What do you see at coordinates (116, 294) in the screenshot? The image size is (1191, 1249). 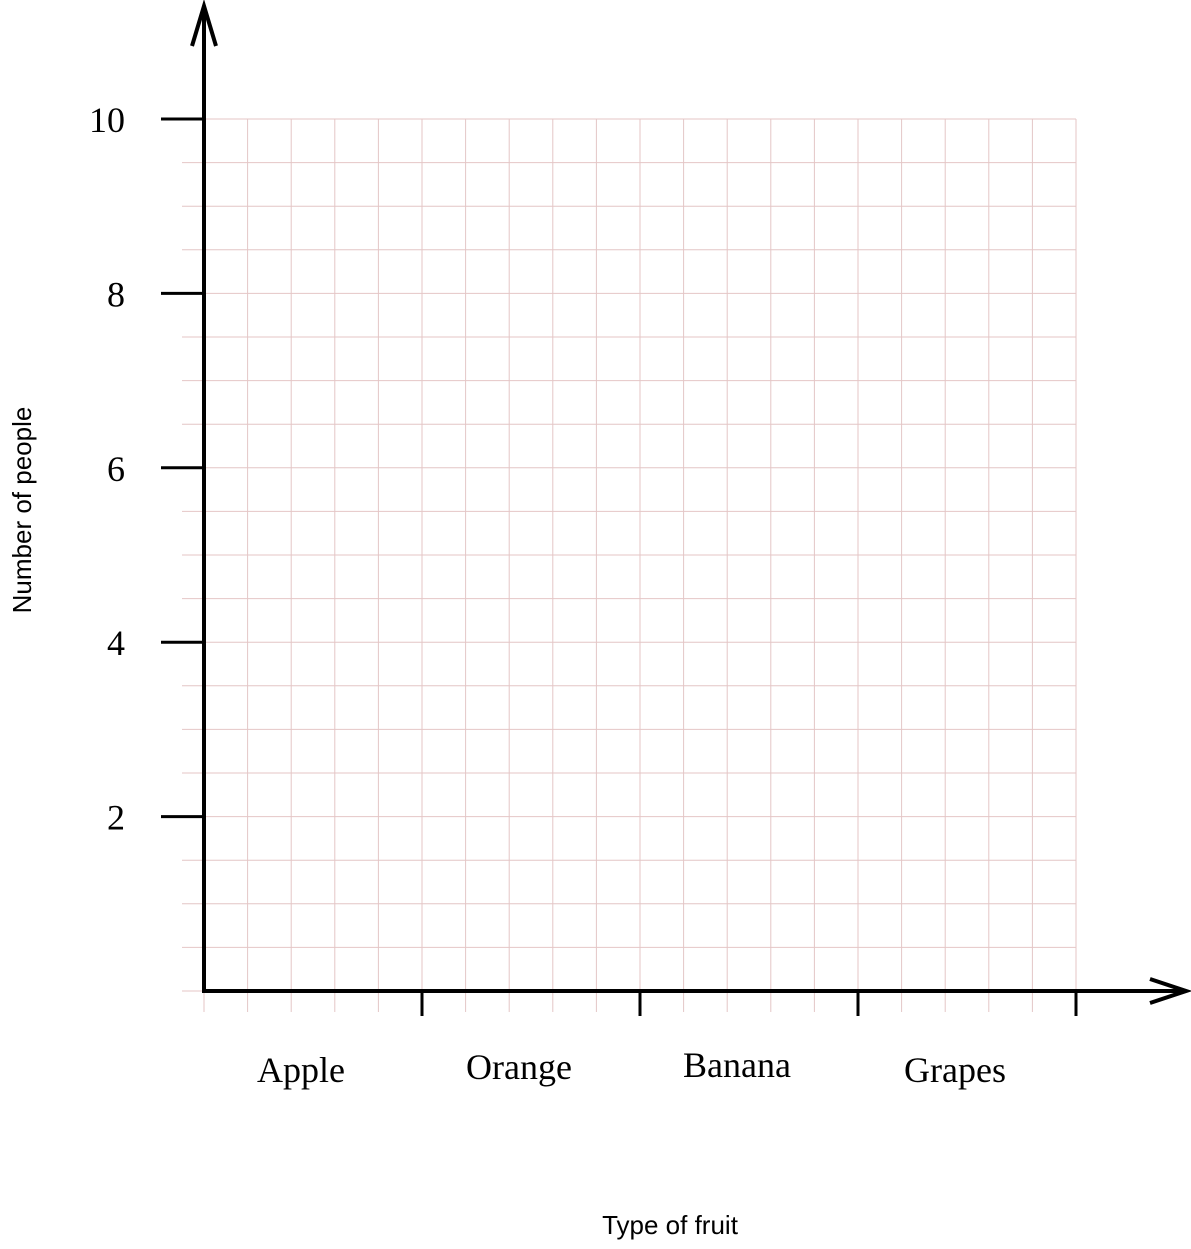 I see `y-tick-label: 8` at bounding box center [116, 294].